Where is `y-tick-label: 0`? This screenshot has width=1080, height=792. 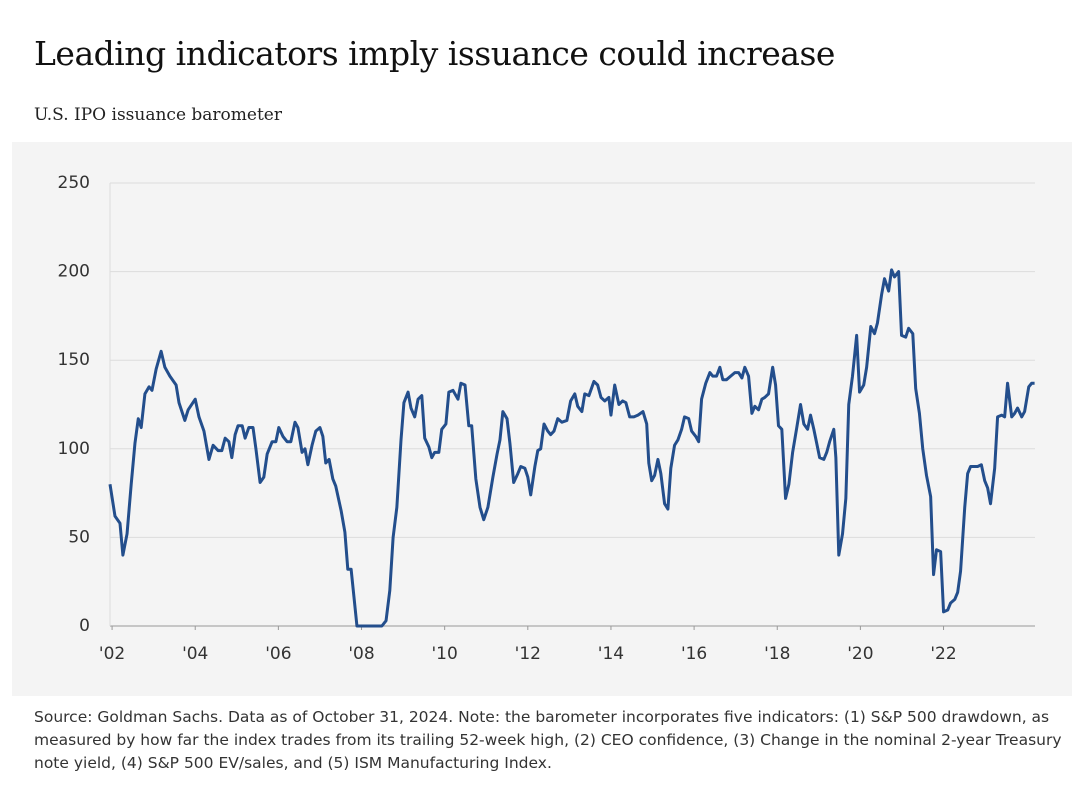 y-tick-label: 0 is located at coordinates (84, 626).